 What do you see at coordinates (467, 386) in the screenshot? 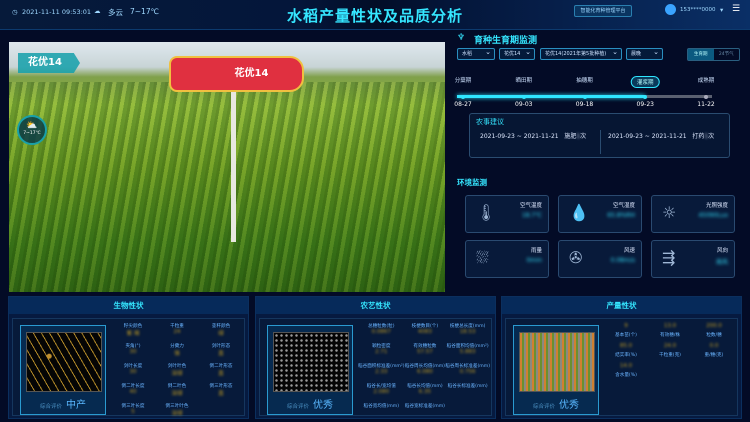
I see `trait-cell: 稻谷长标准差(mm)` at bounding box center [467, 386].